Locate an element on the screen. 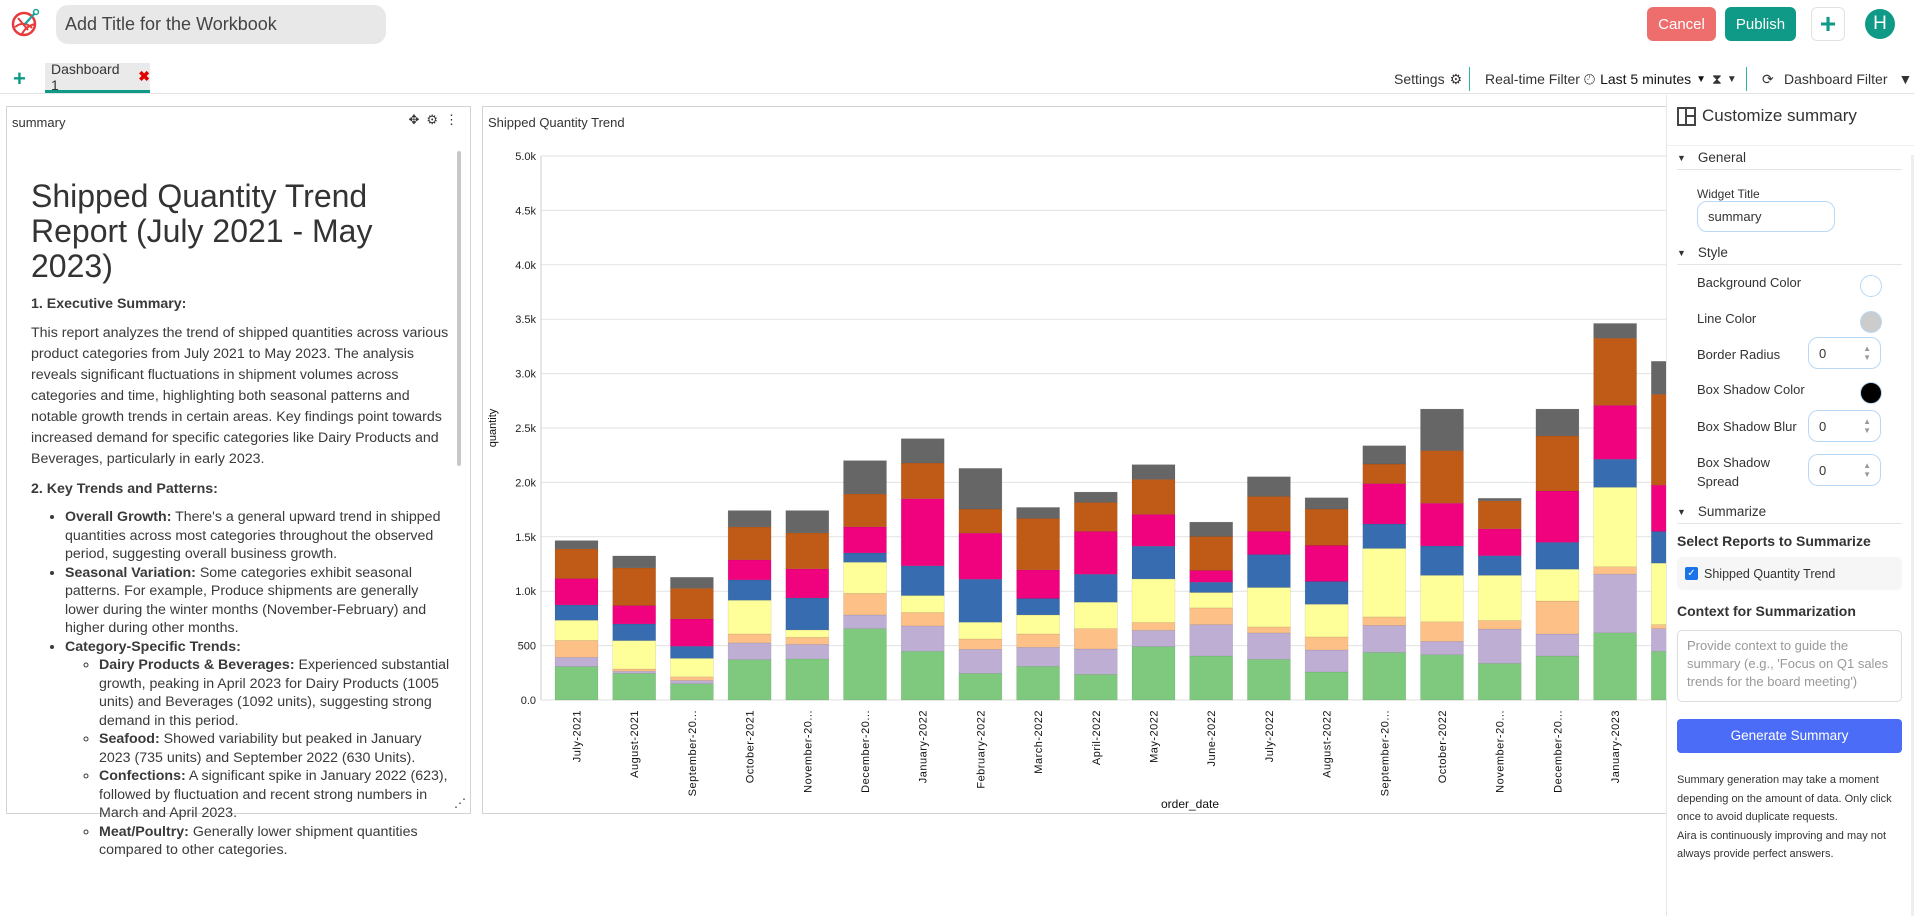 This screenshot has width=1914, height=916. refresh-icon: ⟳ is located at coordinates (1768, 78).